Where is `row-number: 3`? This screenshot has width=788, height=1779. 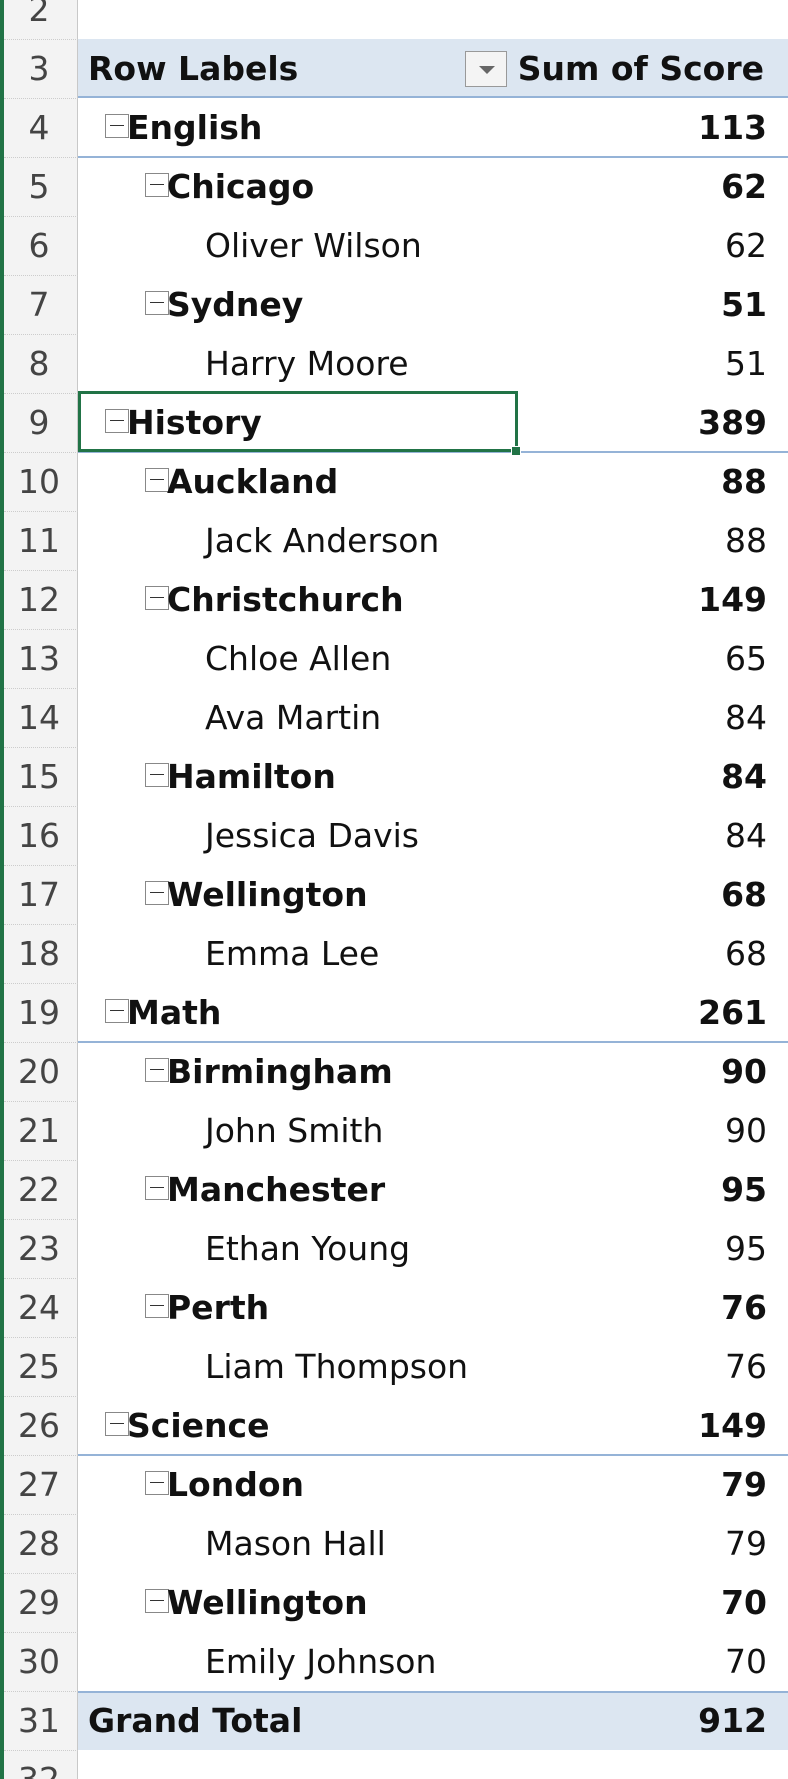 row-number: 3 is located at coordinates (39, 68).